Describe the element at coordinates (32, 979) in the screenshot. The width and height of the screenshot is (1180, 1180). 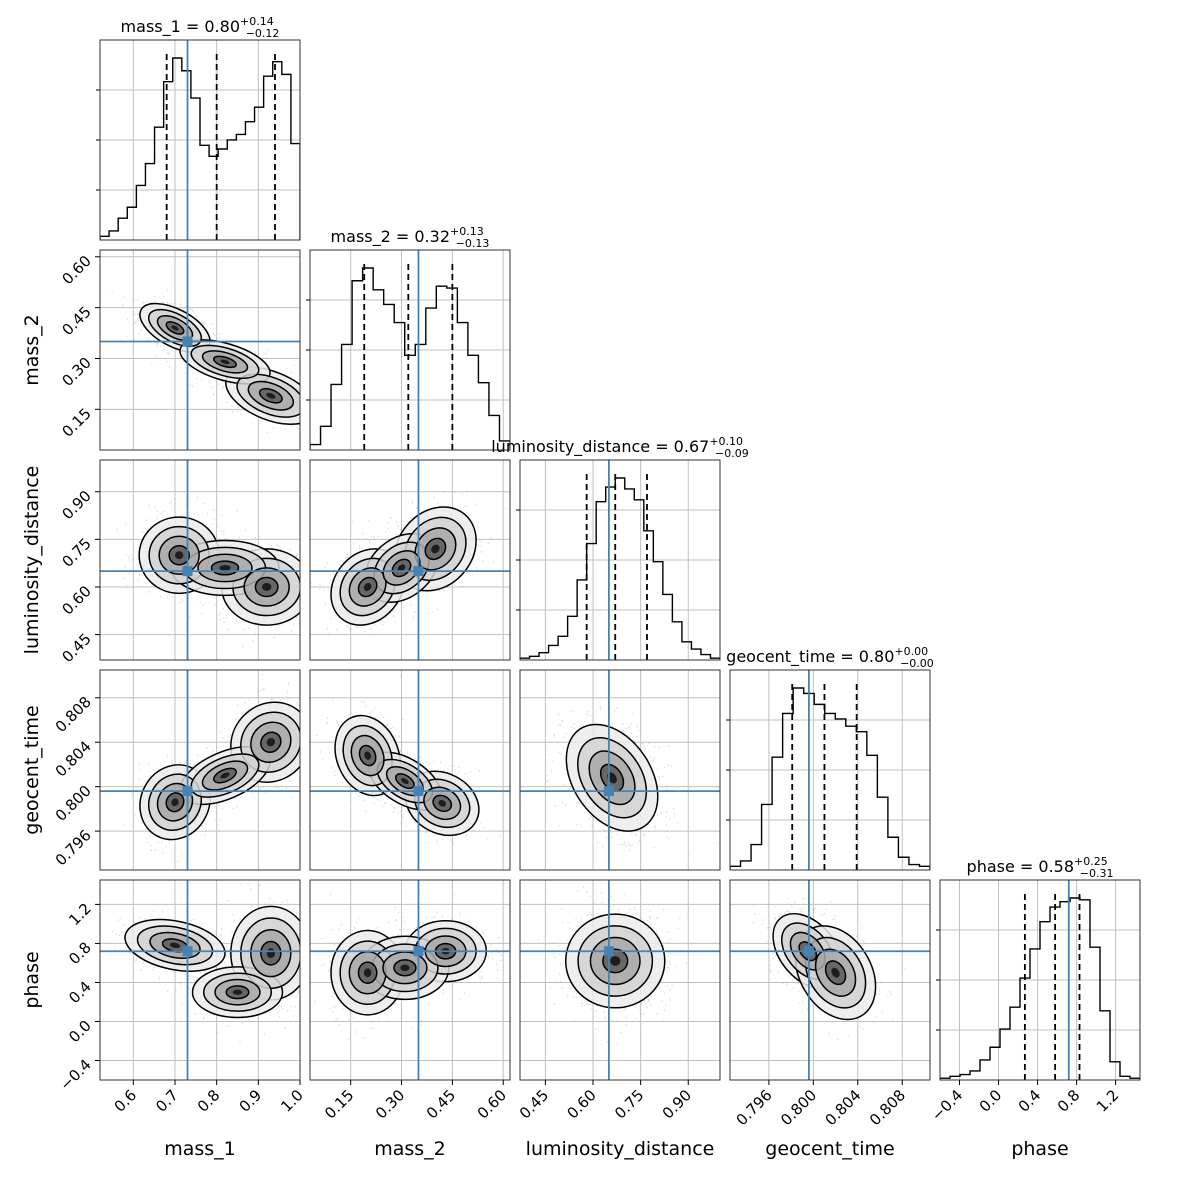
I see `y-axis-label-phase: phase` at that location.